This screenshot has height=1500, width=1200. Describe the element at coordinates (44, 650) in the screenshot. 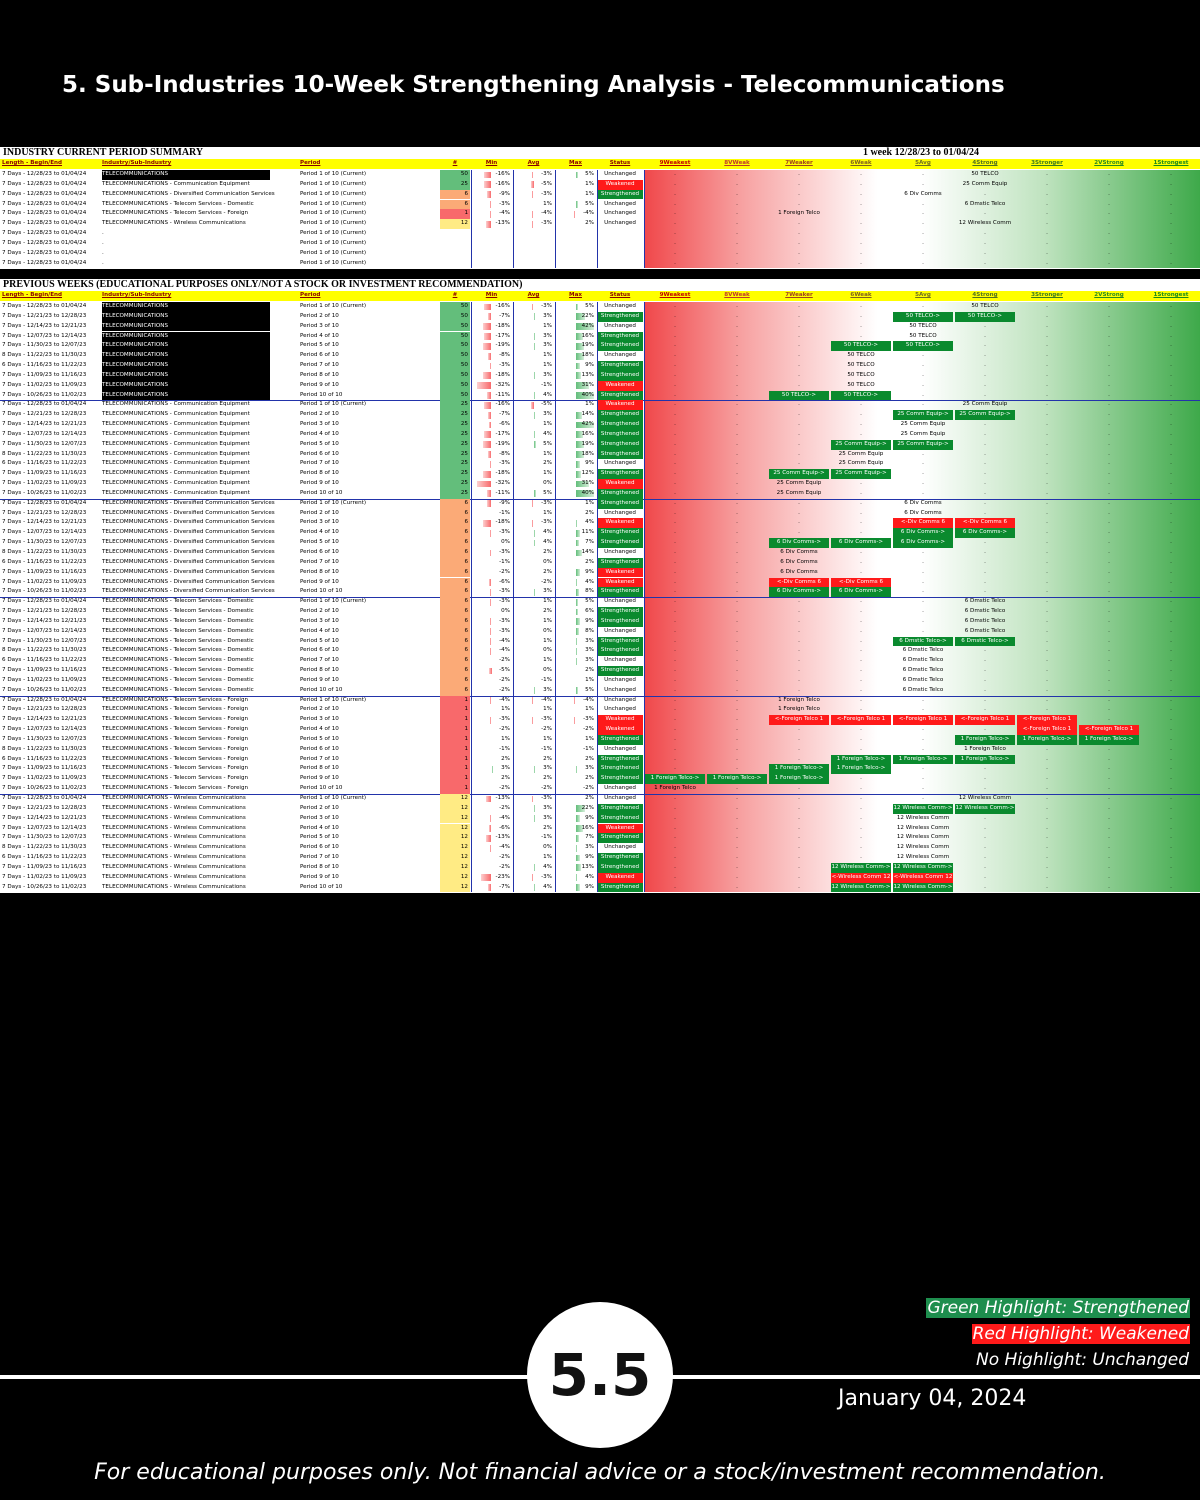

I see `table-cell: 8 Days - 11/22/23 to 11/30/23` at that location.